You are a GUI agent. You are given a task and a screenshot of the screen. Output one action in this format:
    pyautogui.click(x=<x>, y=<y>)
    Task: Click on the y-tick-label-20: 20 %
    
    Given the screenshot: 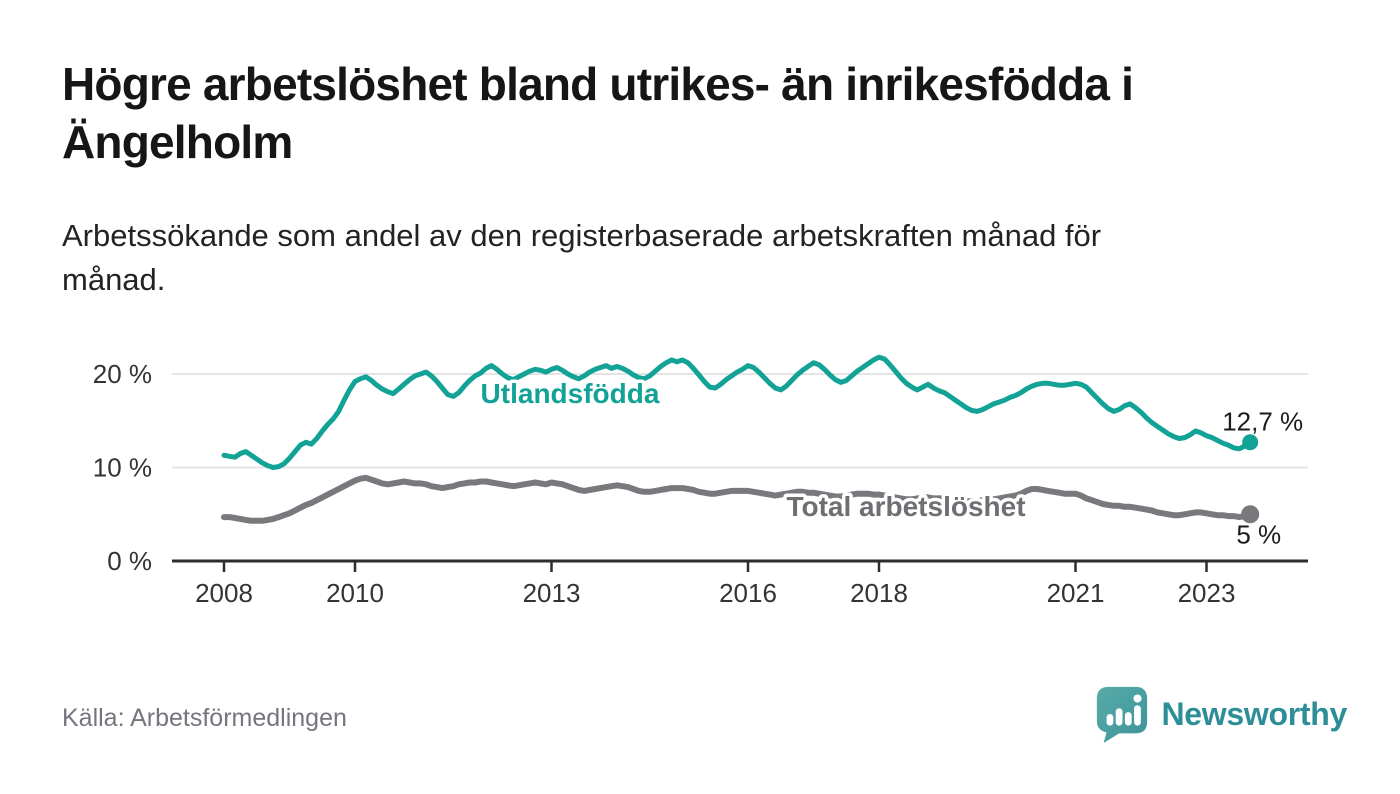 What is the action you would take?
    pyautogui.click(x=122, y=374)
    